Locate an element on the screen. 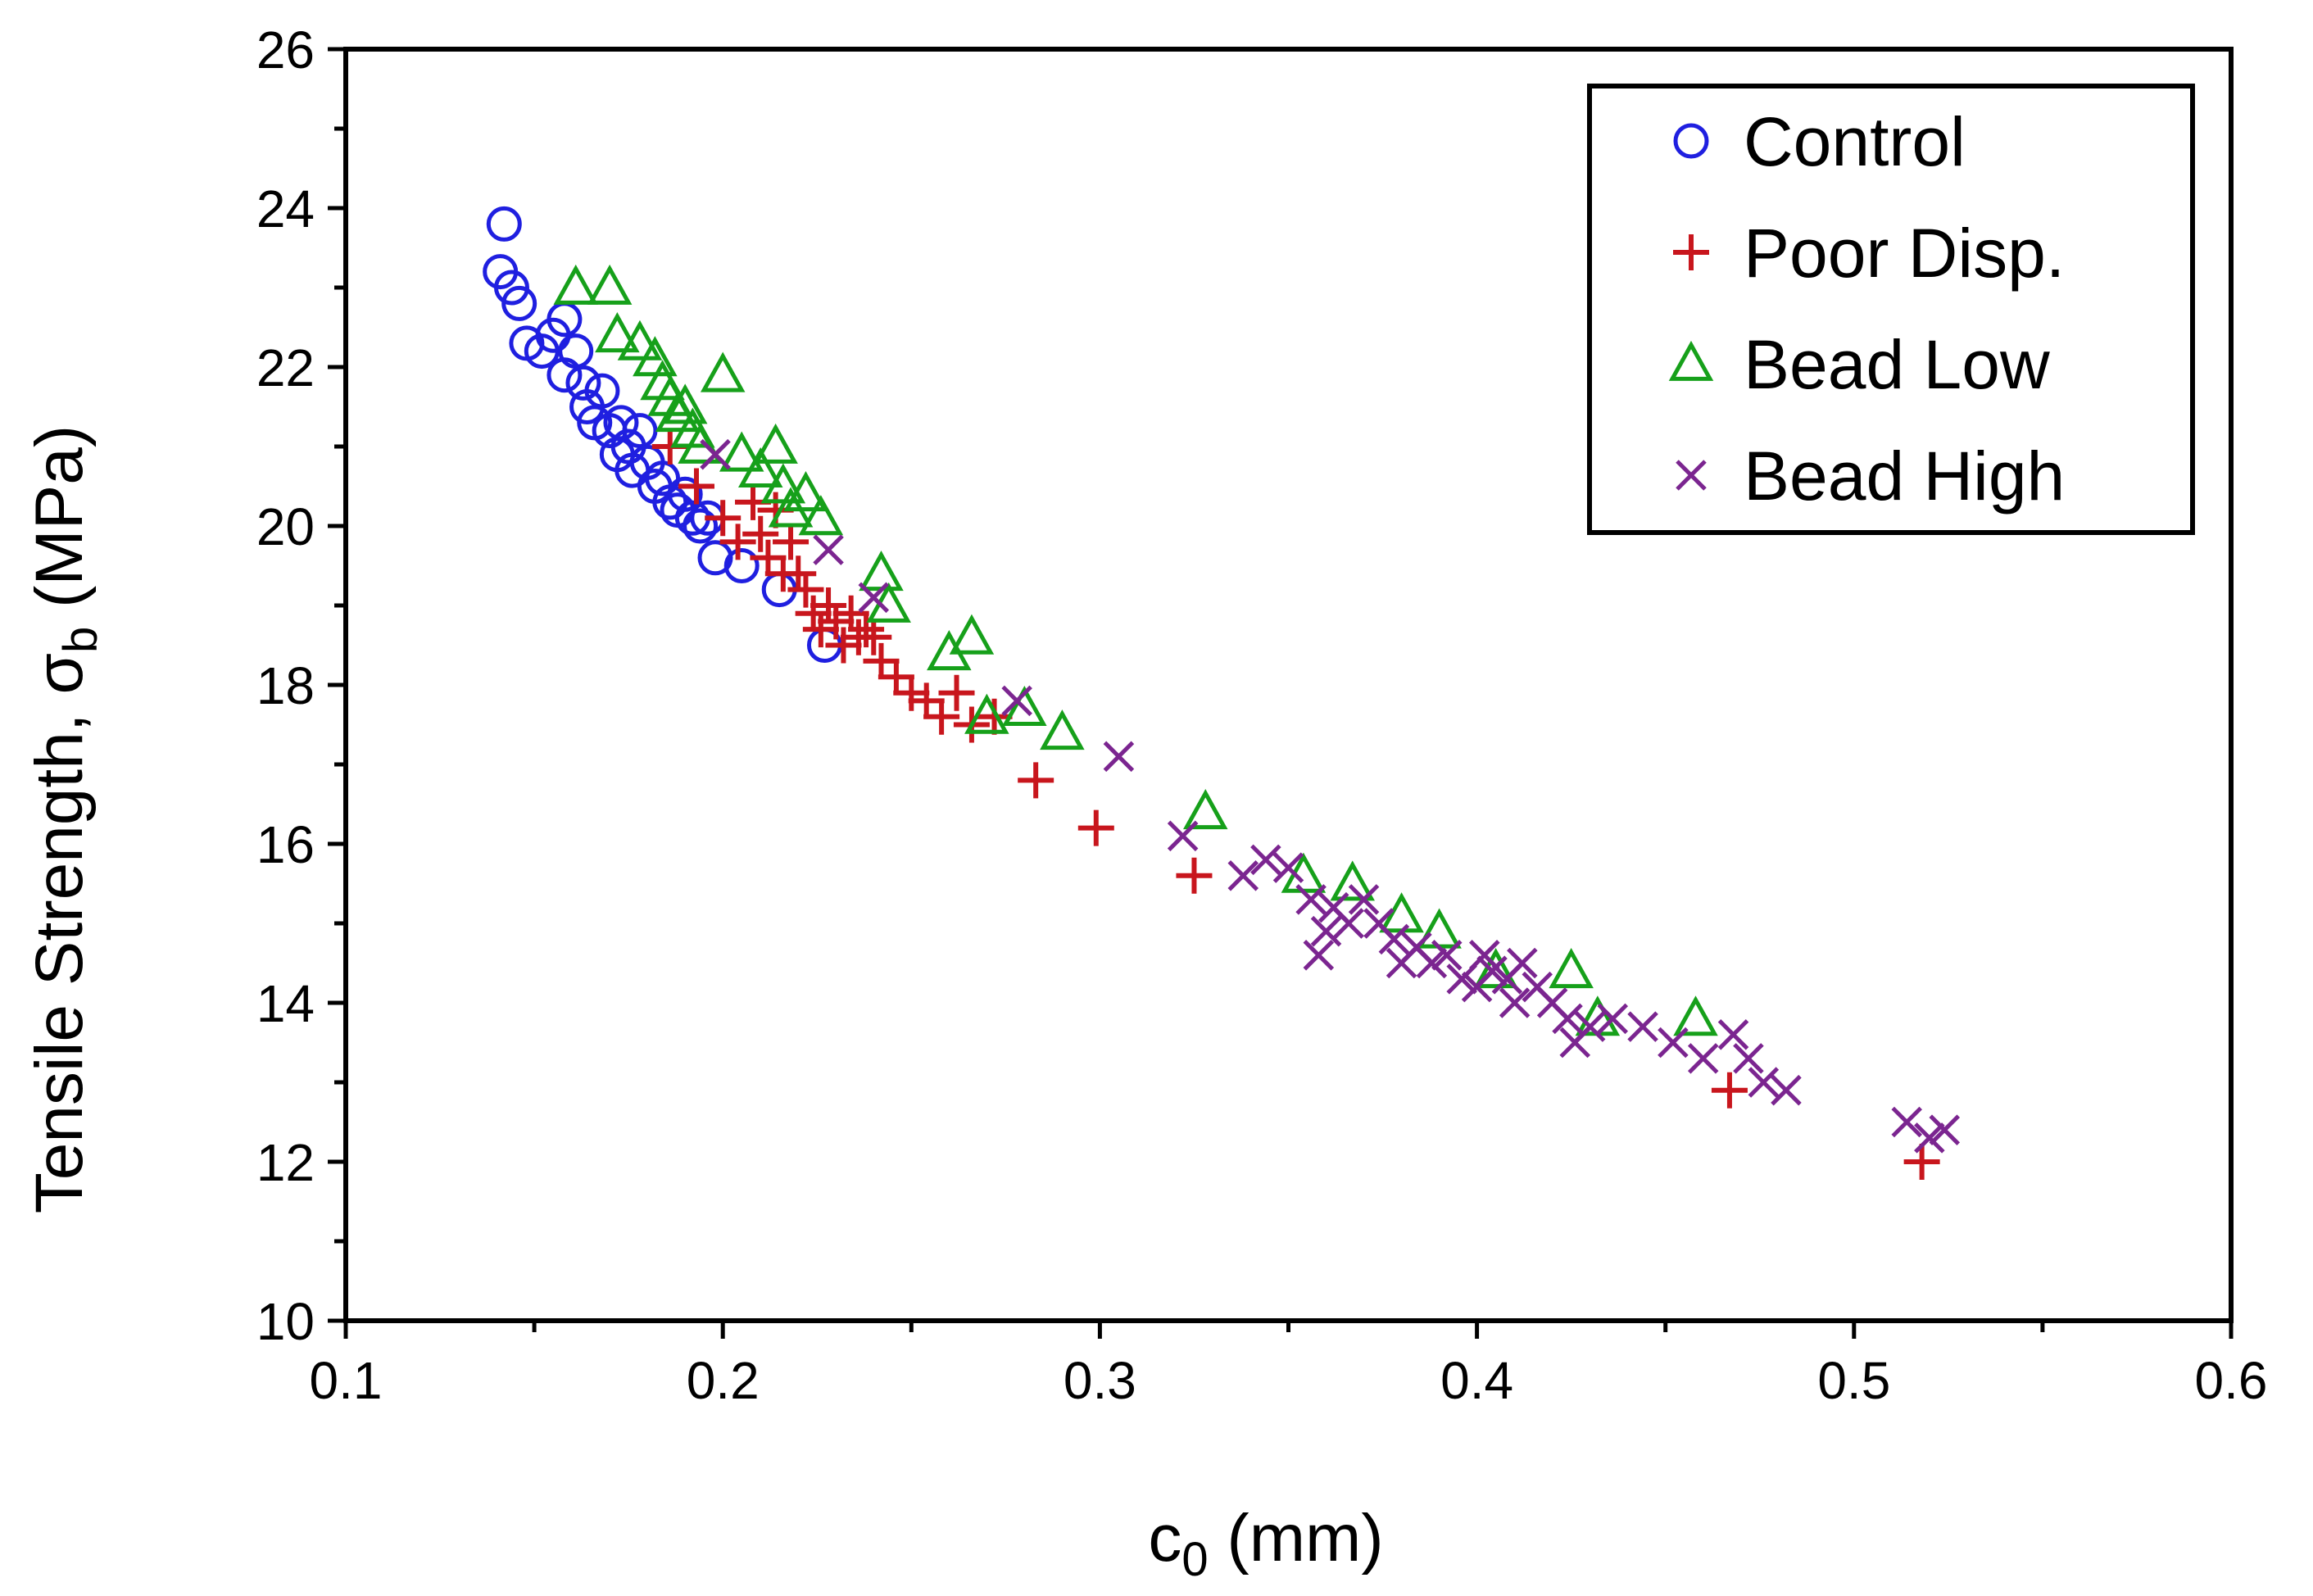  y-axis-title-main: Tensile Strength, σ is located at coordinates (59, 933).